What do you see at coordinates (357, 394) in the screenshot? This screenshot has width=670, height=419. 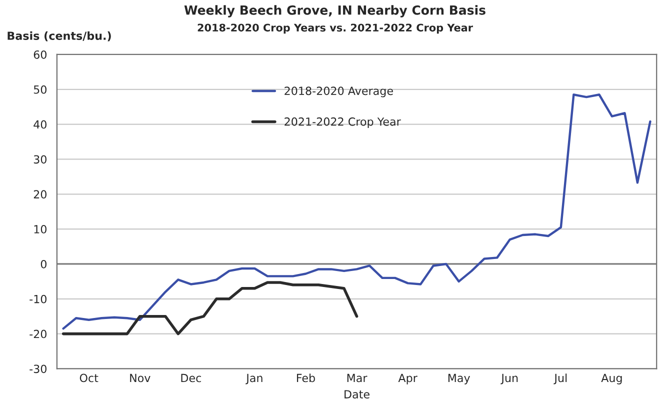 I see `x-axis-title: Date` at bounding box center [357, 394].